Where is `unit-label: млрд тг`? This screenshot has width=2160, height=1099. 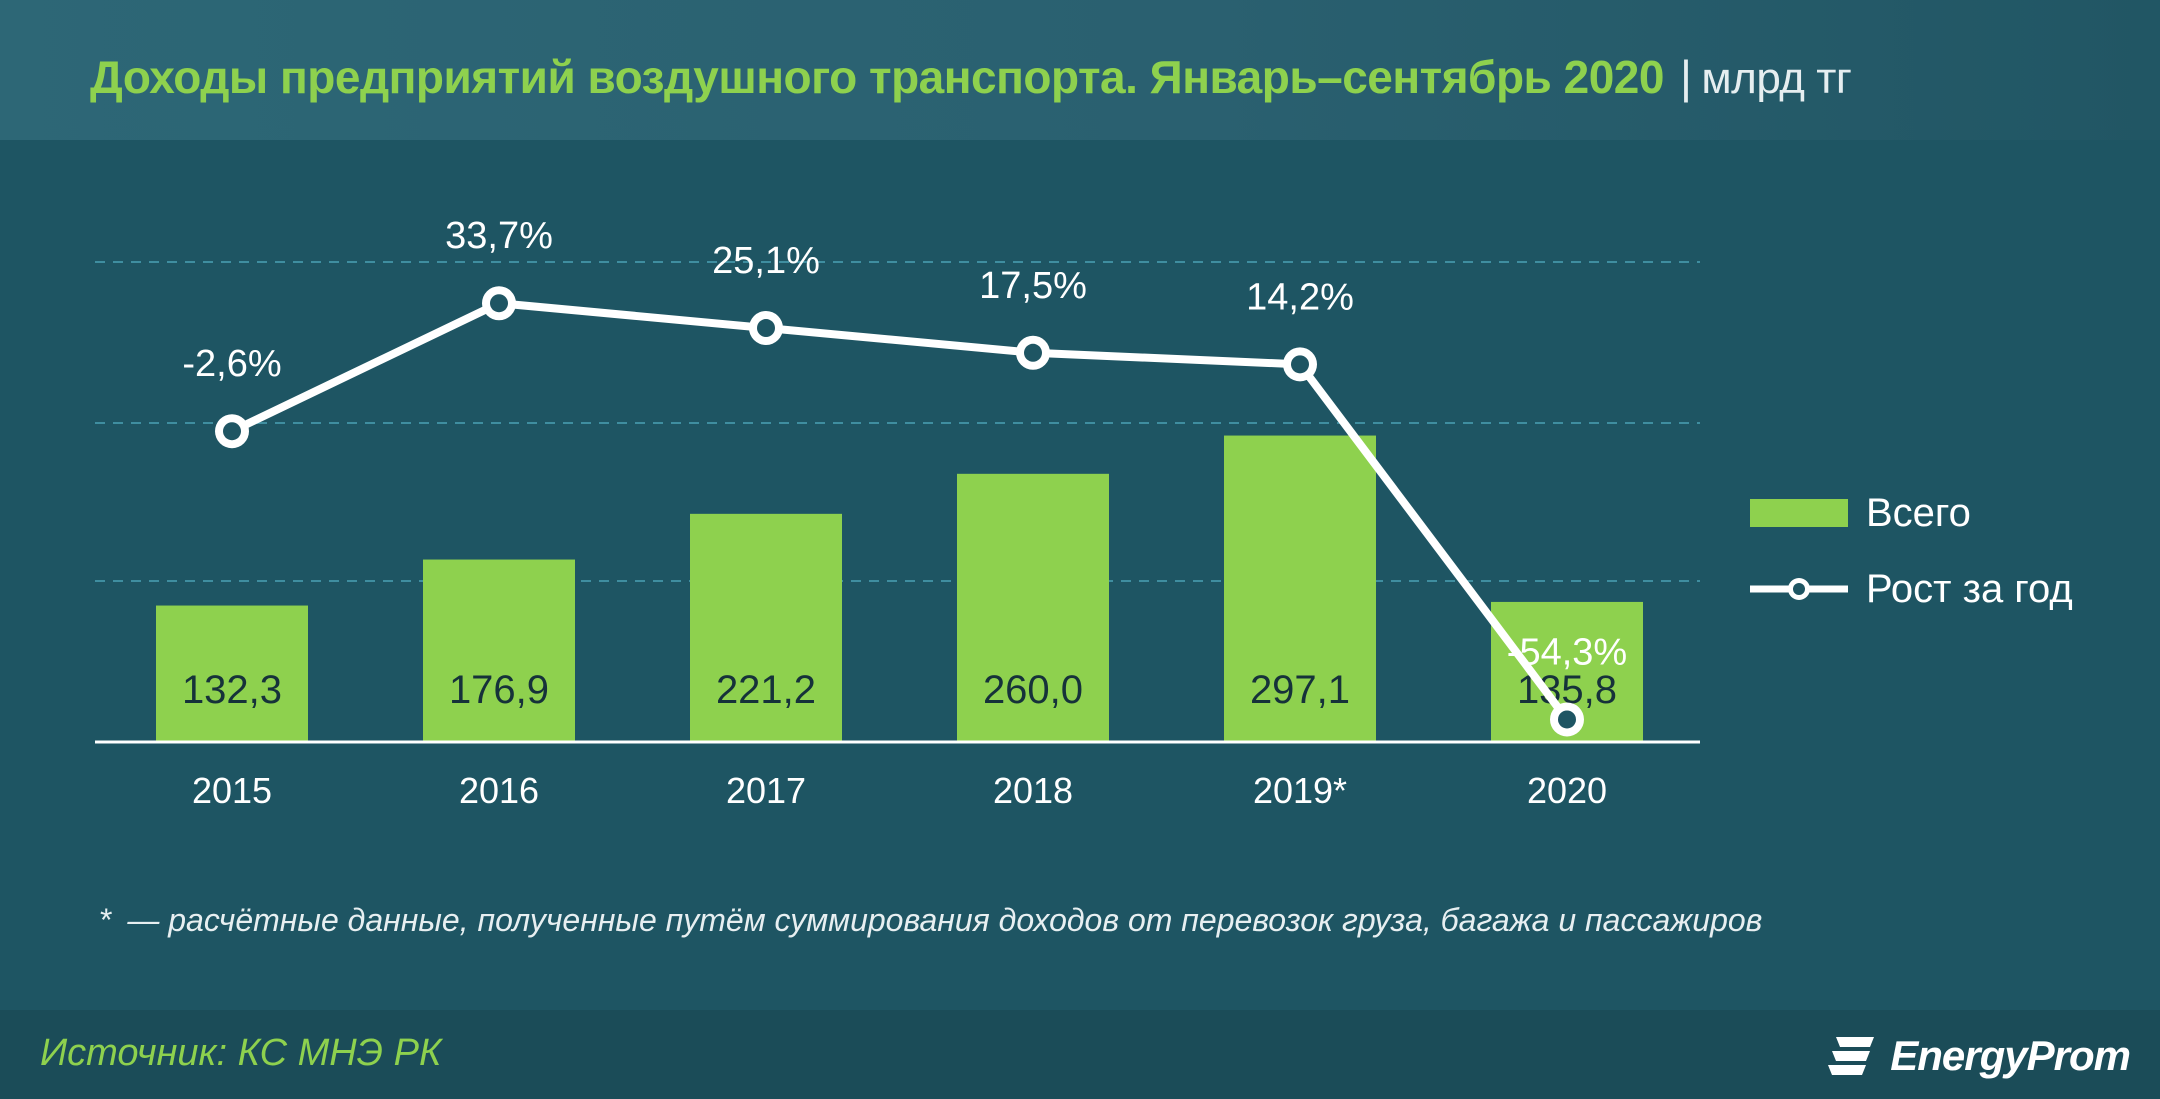
unit-label: млрд тг is located at coordinates (1776, 78).